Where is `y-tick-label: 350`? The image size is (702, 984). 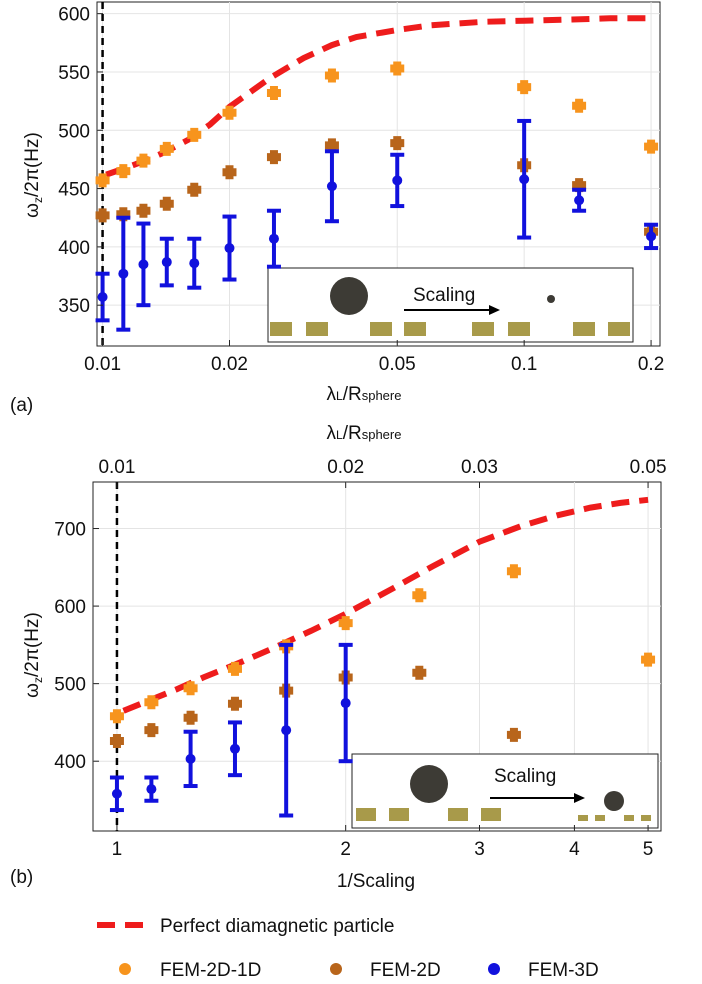 y-tick-label: 350 is located at coordinates (74, 306).